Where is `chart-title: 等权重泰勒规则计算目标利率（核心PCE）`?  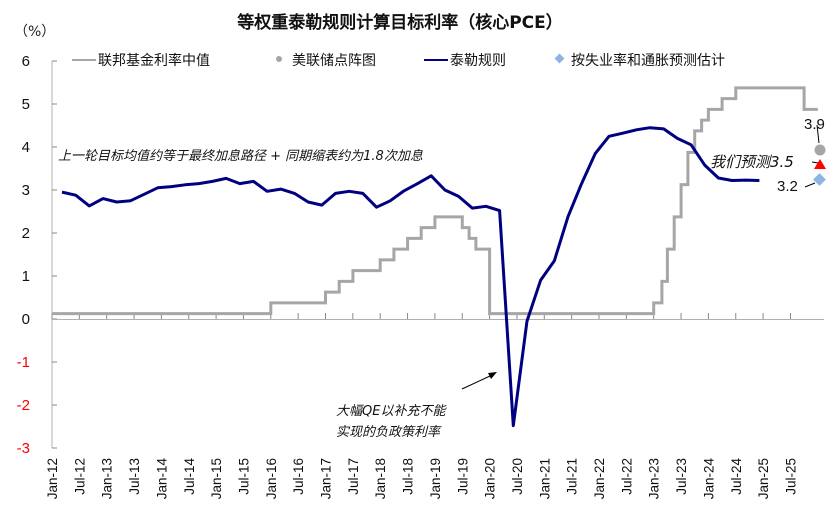
chart-title: 等权重泰勒规则计算目标利率（核心PCE） is located at coordinates (400, 22).